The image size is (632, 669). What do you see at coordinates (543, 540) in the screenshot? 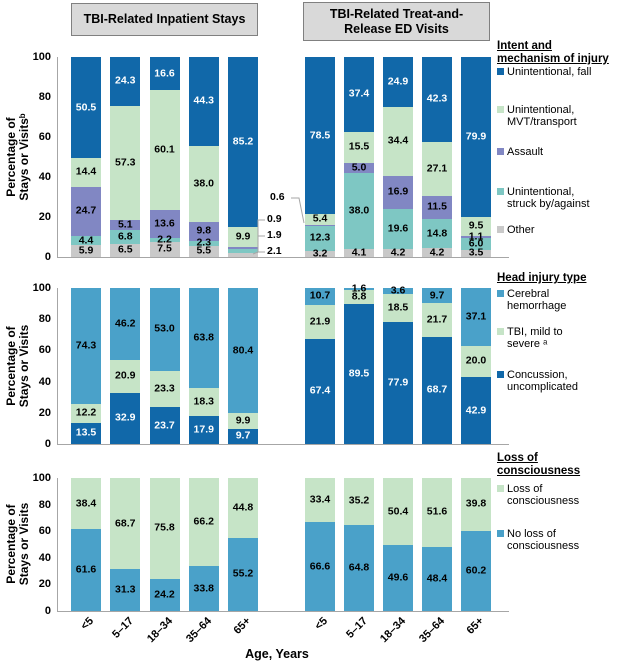
I see `legend-label: No loss of consciousness` at bounding box center [543, 540].